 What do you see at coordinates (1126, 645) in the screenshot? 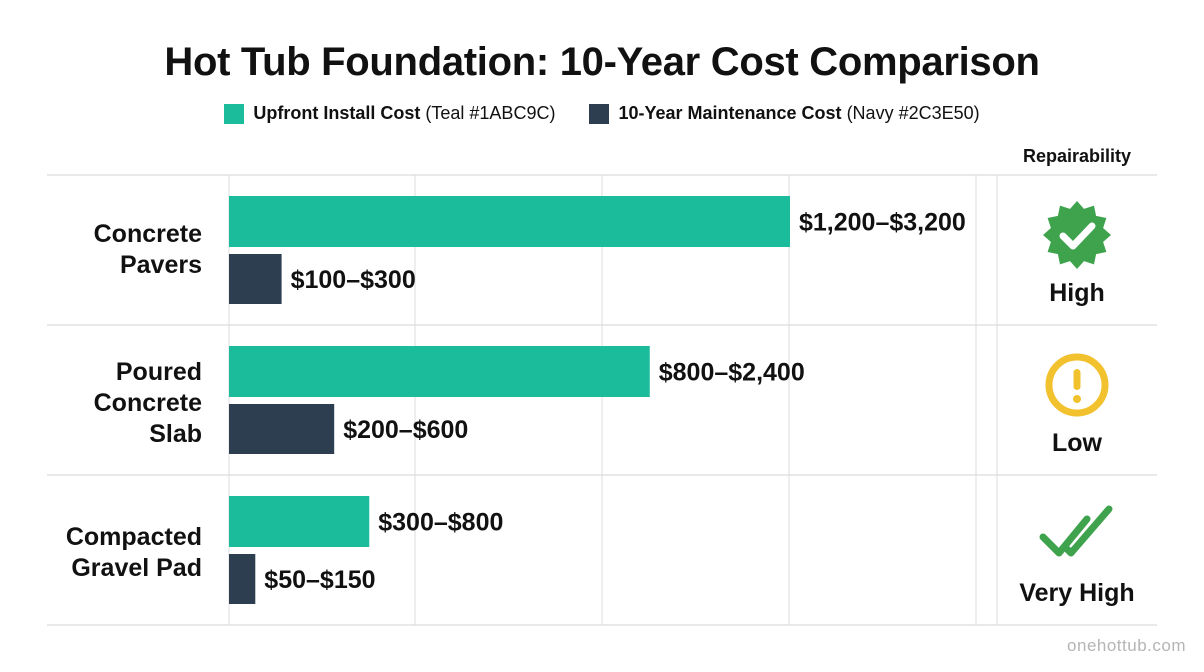
I see `watermark: onehottub.com` at bounding box center [1126, 645].